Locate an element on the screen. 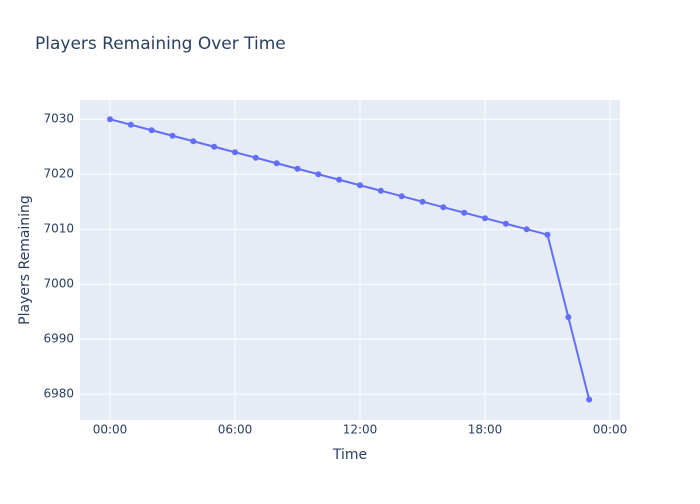 The image size is (700, 504). x-axis-title: Time is located at coordinates (349, 455).